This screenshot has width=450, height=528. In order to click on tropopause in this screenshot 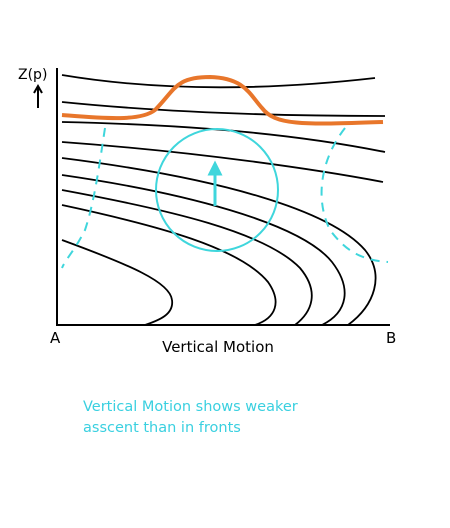, I will do `click(222, 100)`.